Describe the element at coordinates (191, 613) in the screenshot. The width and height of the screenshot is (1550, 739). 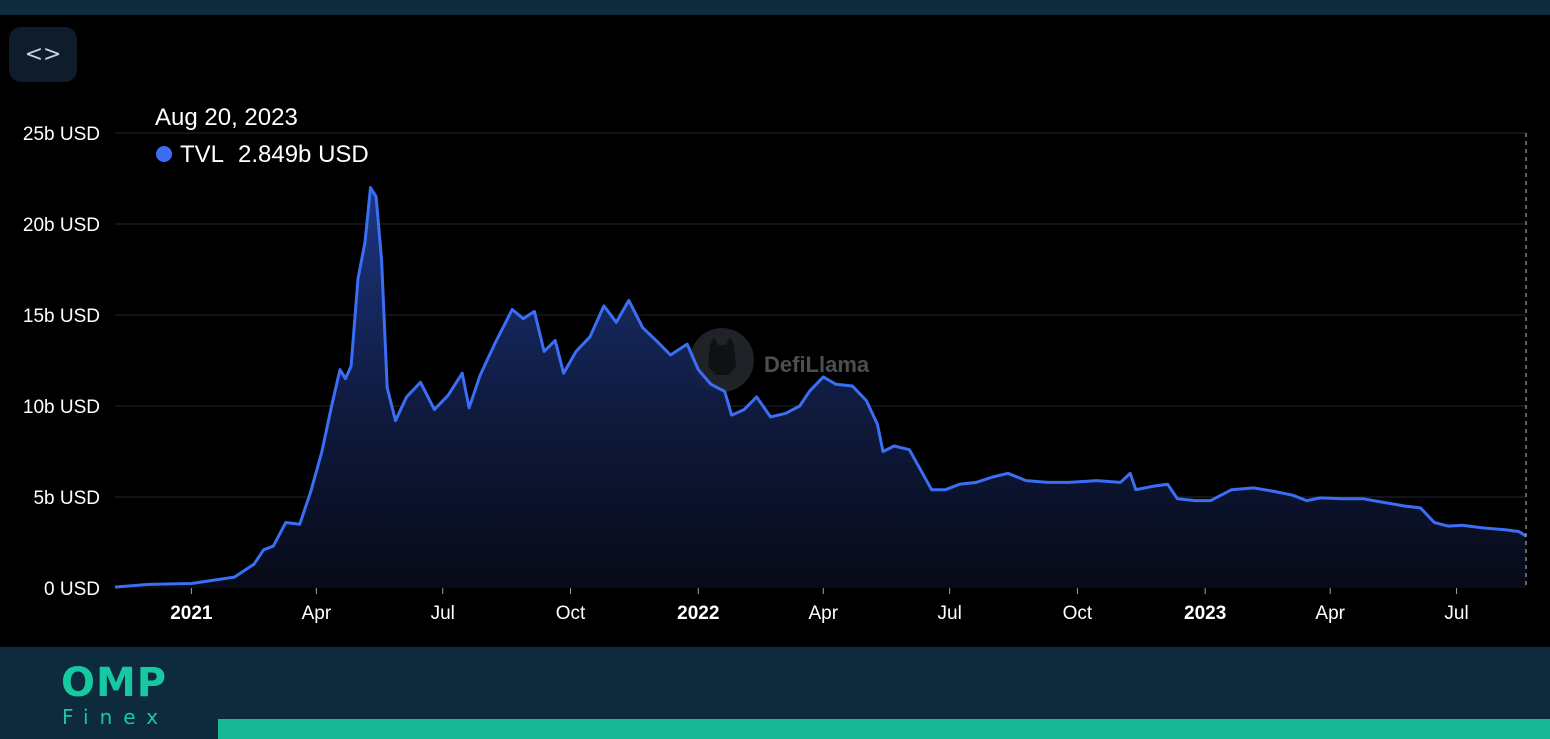
I see `x-tick-label: 2021` at that location.